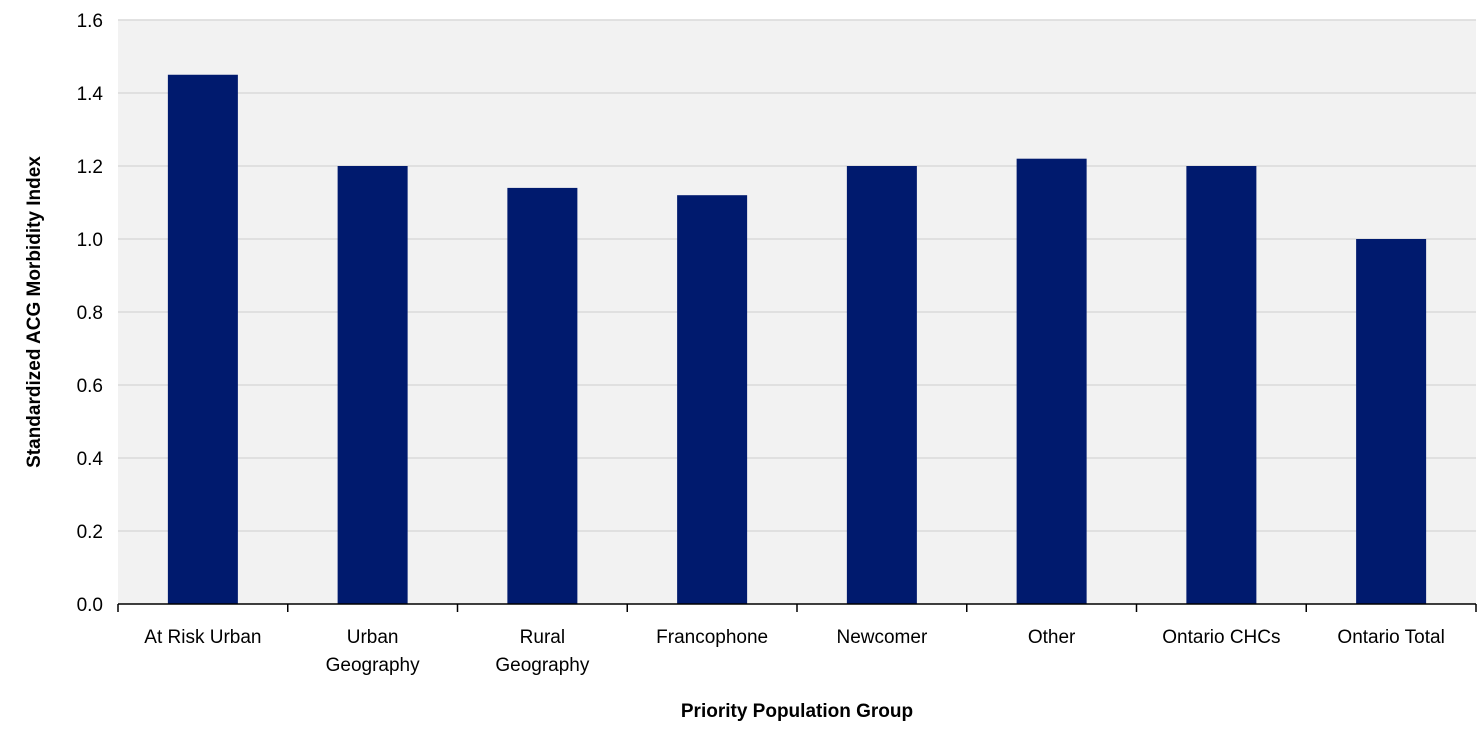  Describe the element at coordinates (797, 711) in the screenshot. I see `x-axis-title: Priority Population Group` at that location.